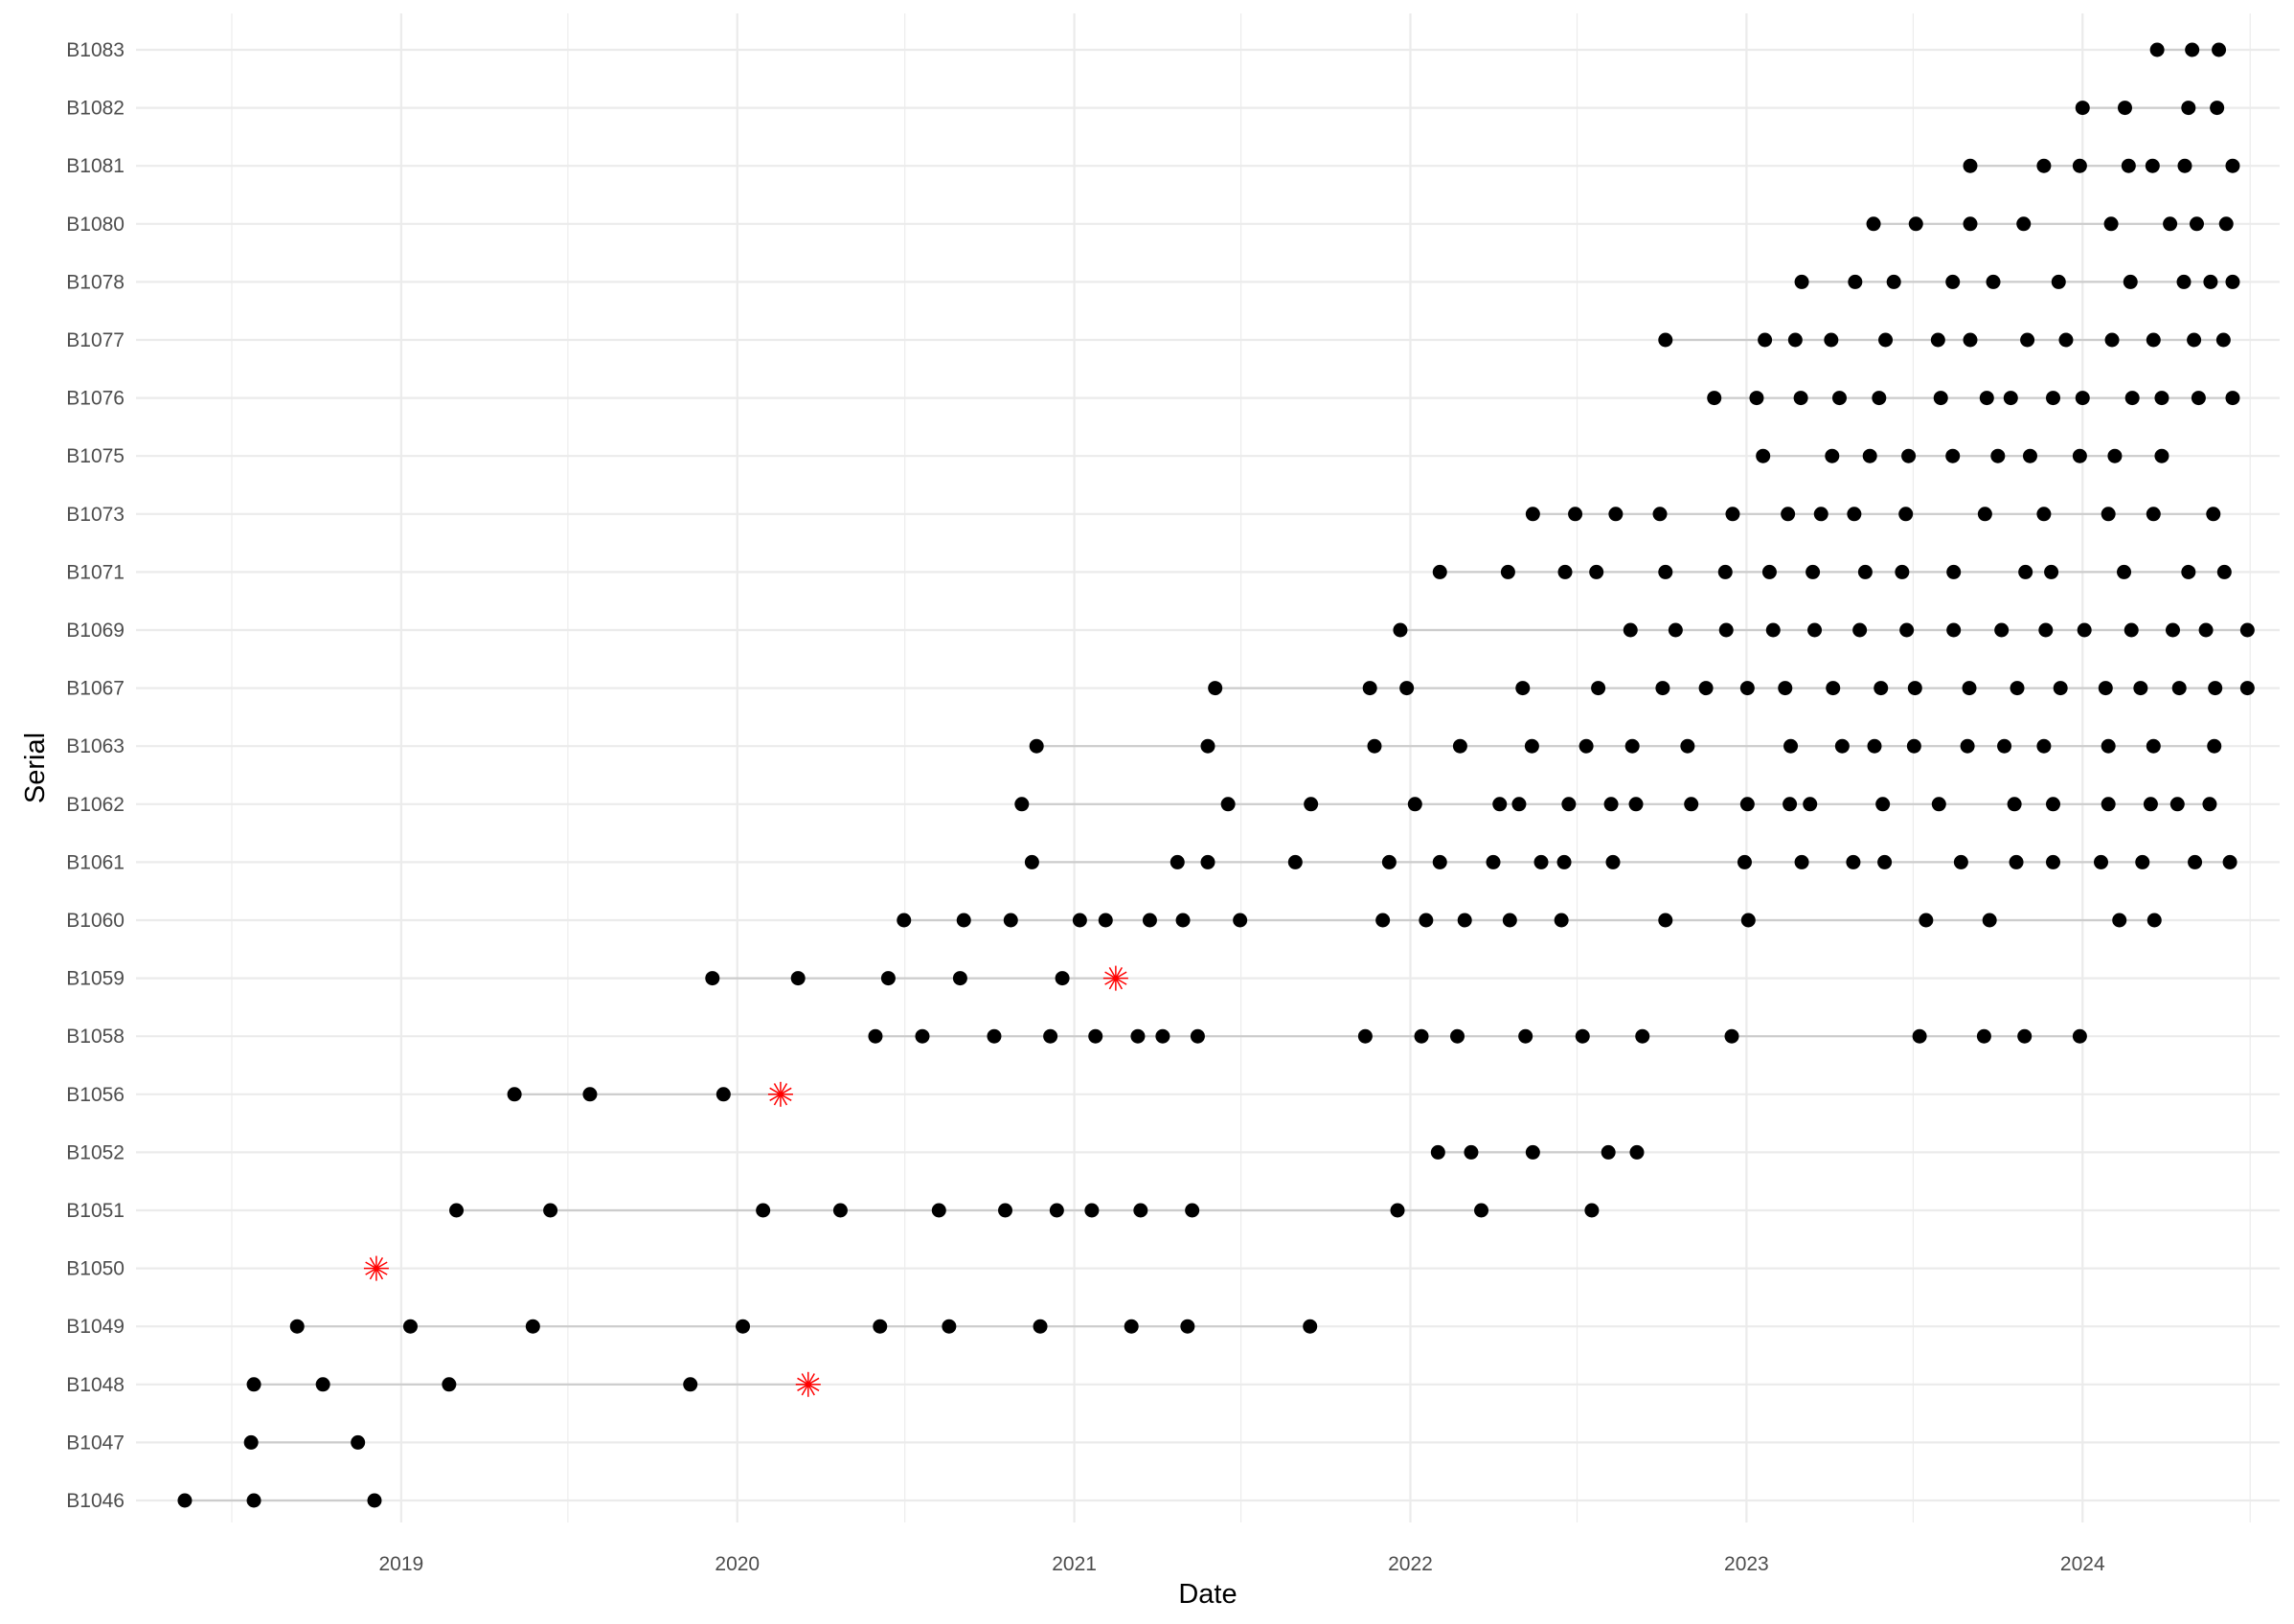  I want to click on y-tick-label: B1077, so click(95, 340).